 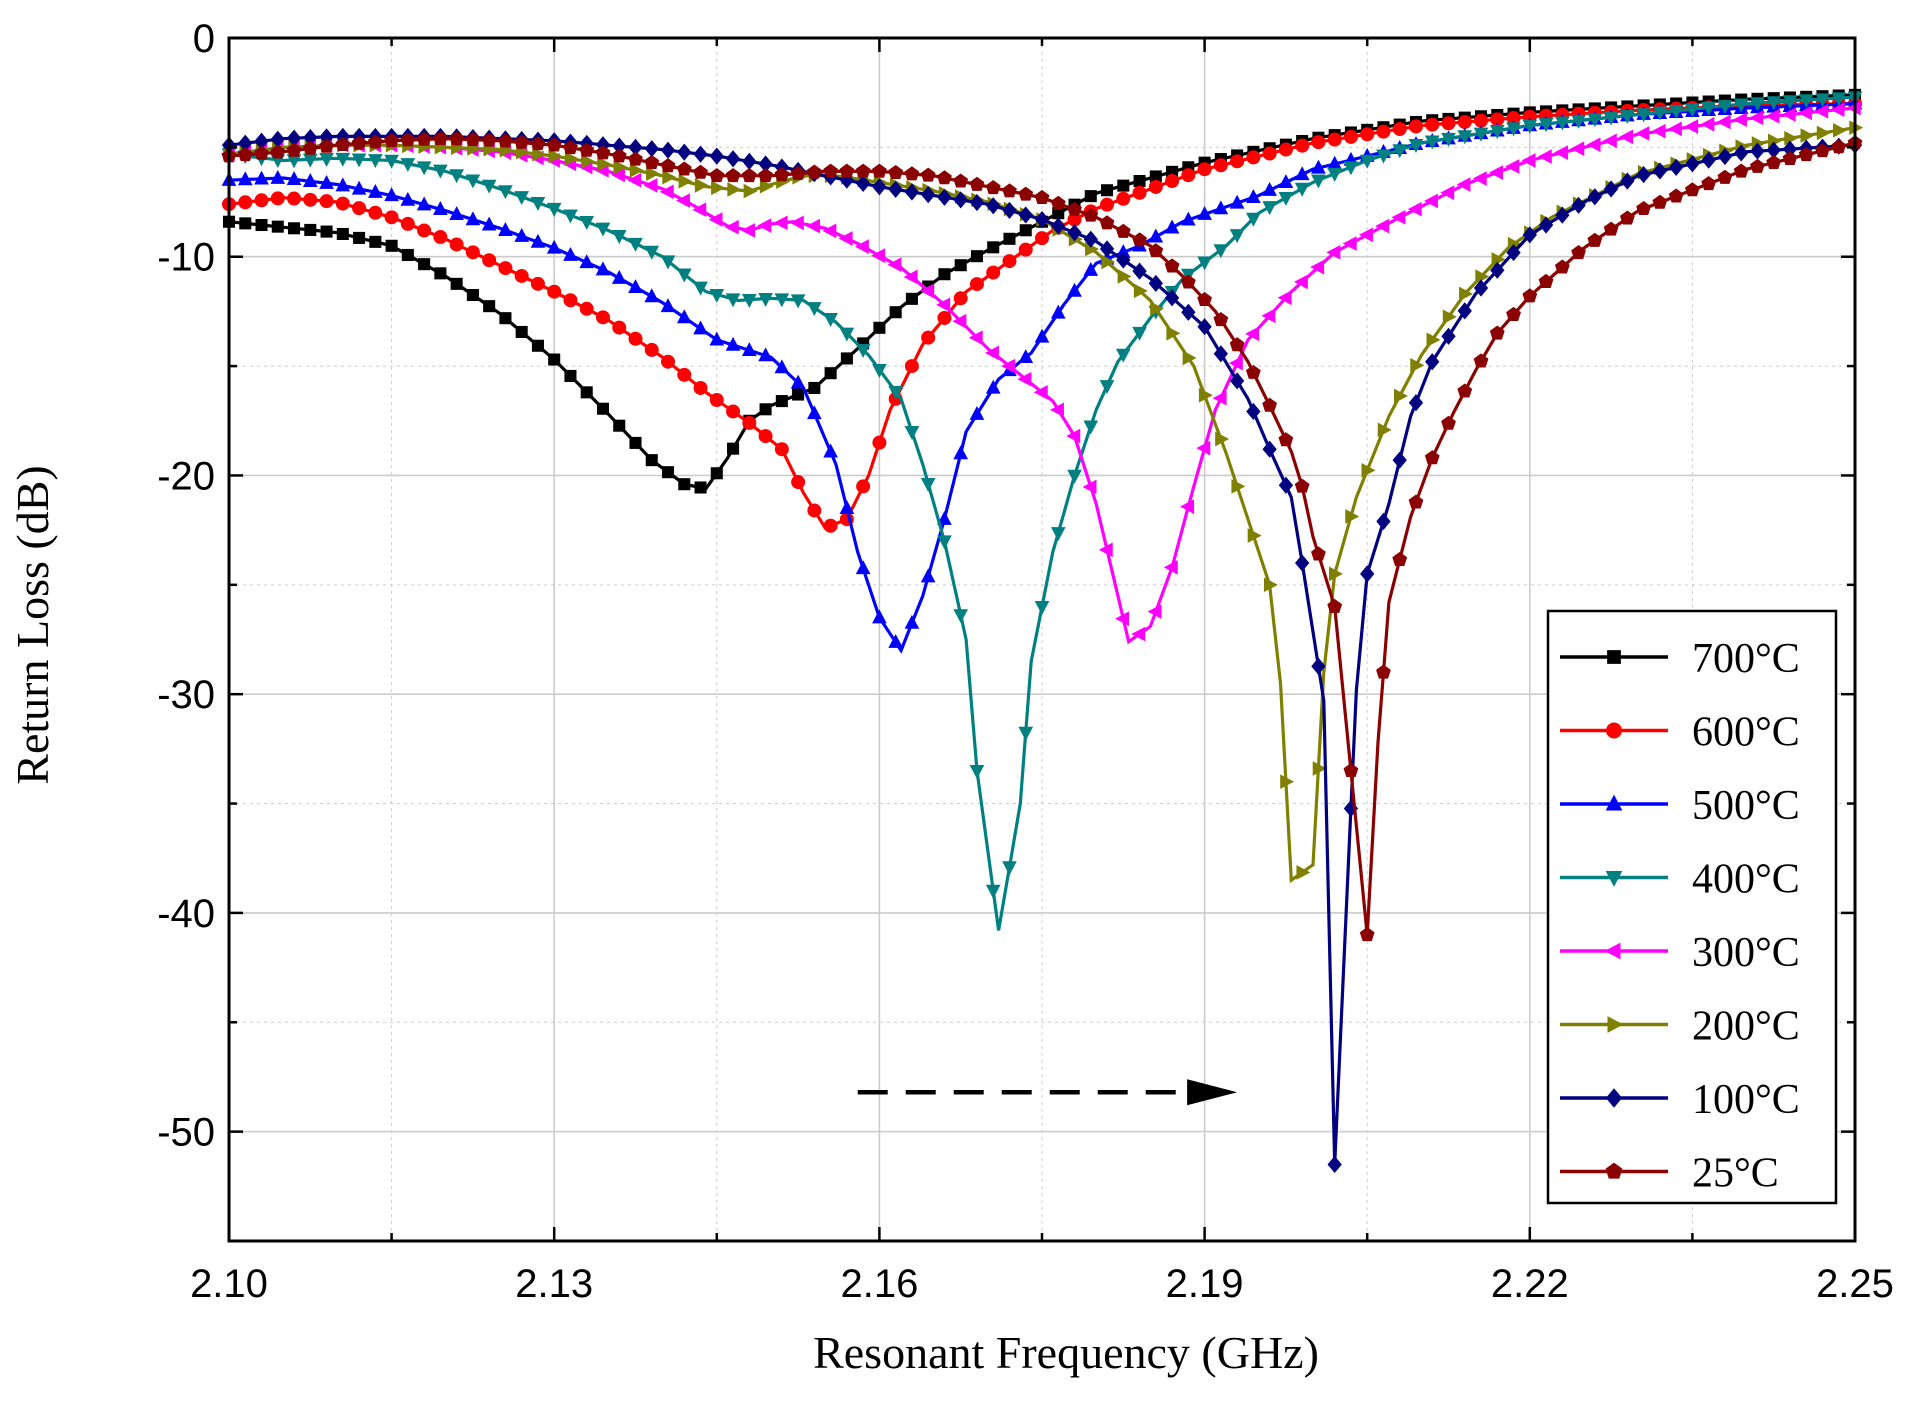 What do you see at coordinates (1680, 733) in the screenshot?
I see `legend-item: 600°C` at bounding box center [1680, 733].